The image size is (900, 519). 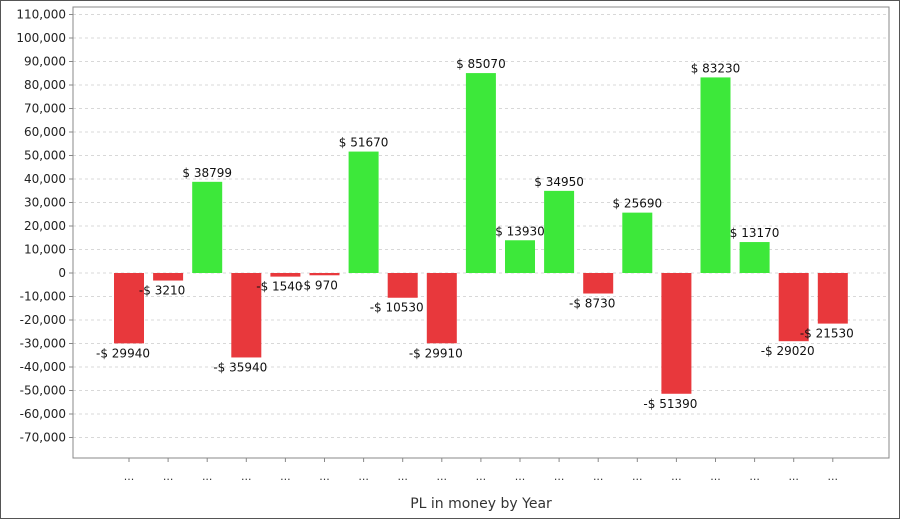 What do you see at coordinates (755, 233) in the screenshot?
I see `data-label: $ 13170` at bounding box center [755, 233].